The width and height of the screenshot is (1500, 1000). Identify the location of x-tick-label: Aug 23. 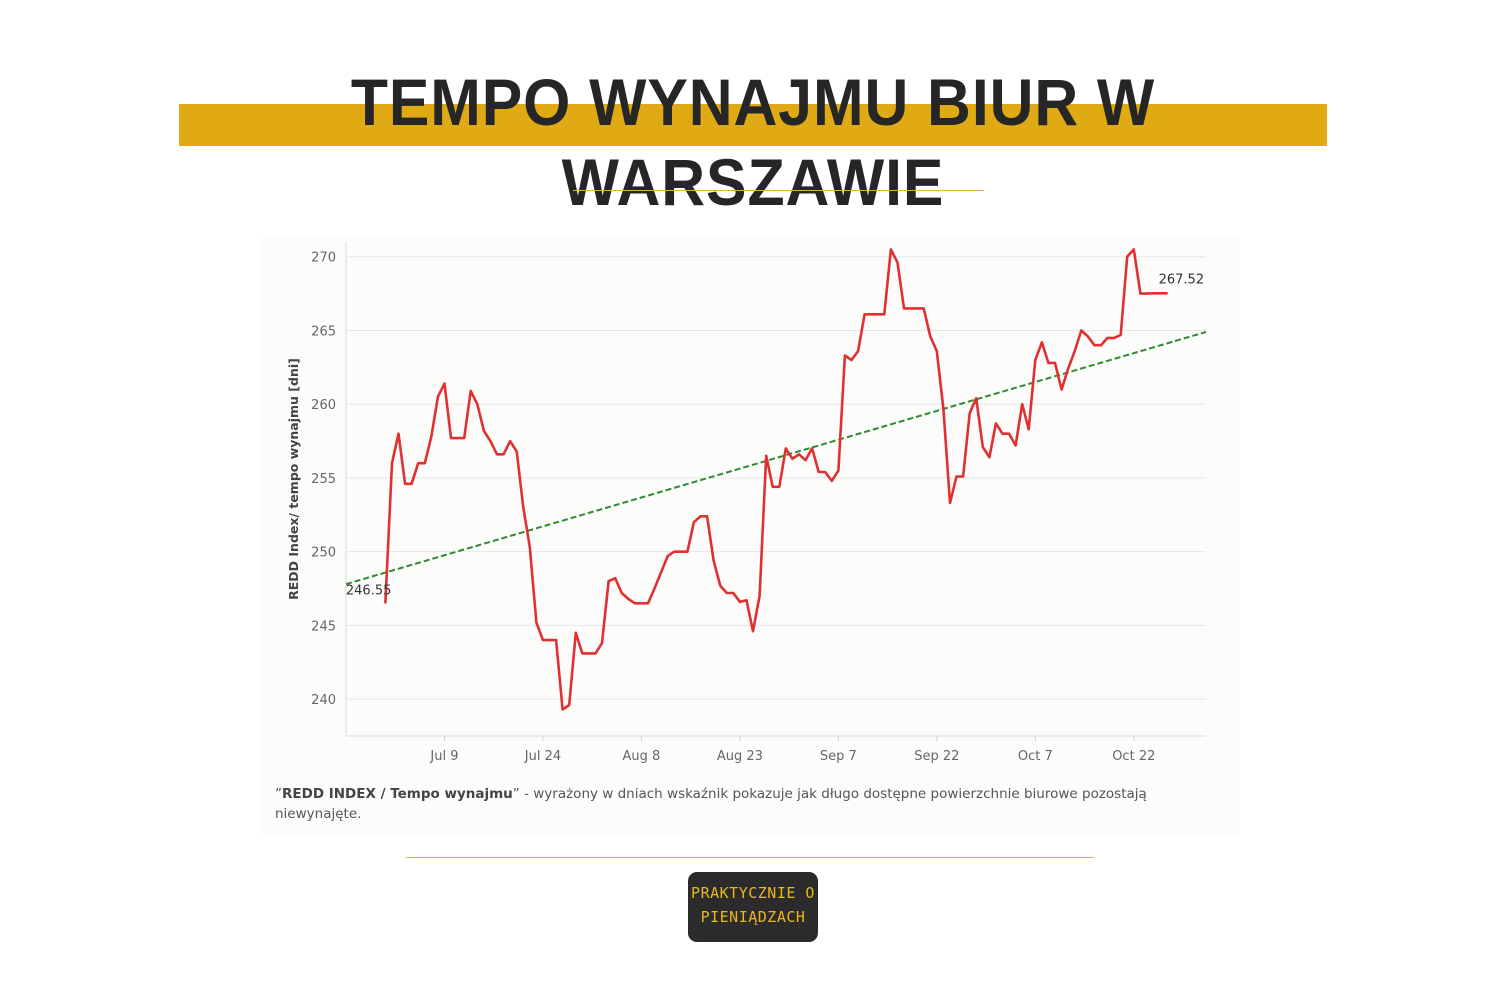
(740, 756).